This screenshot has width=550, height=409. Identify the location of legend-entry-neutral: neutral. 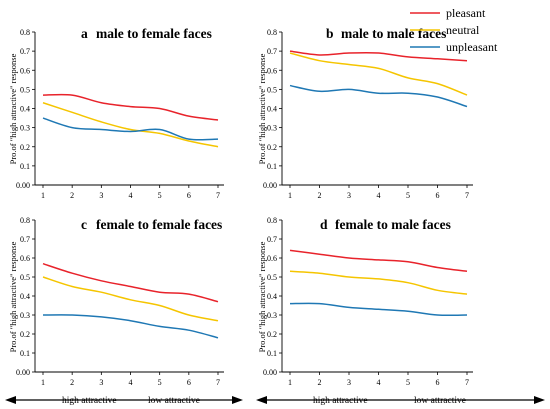
(445, 30).